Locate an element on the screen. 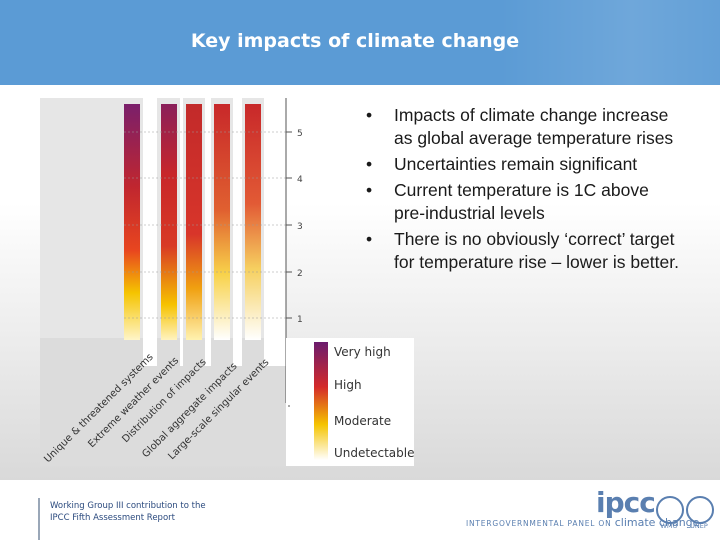 The height and width of the screenshot is (540, 720). grid-lines is located at coordinates (205, 225).